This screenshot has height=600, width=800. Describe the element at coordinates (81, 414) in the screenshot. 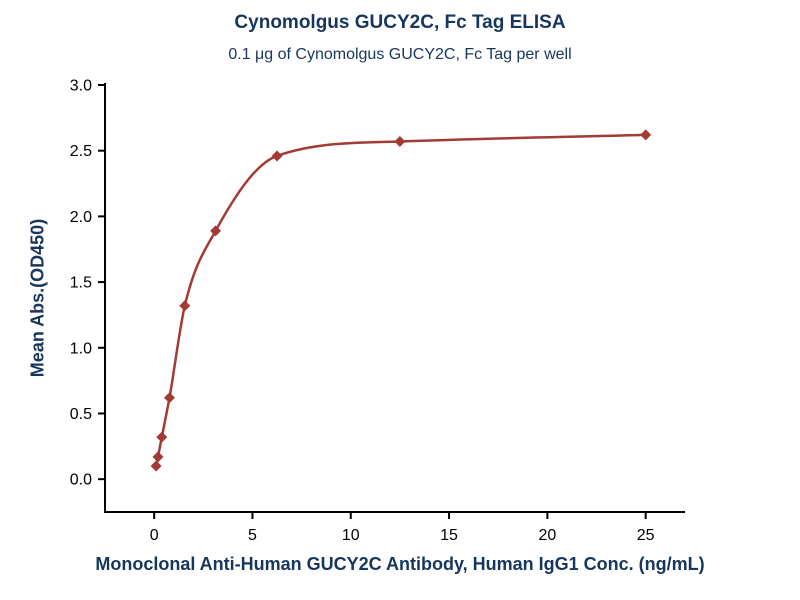

I see `y-tick-label: 0.5` at that location.